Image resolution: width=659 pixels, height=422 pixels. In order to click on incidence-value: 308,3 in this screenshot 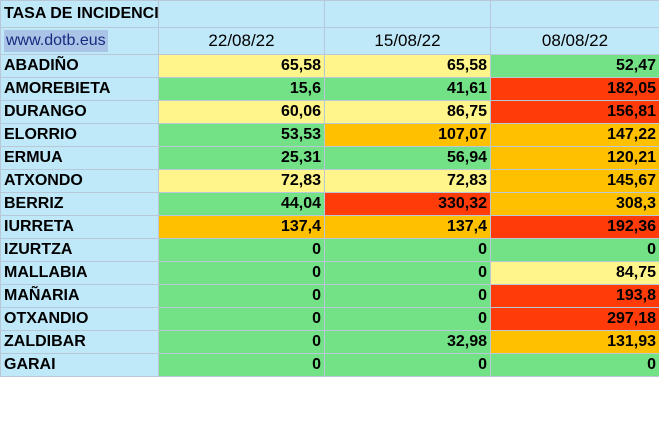, I will do `click(574, 204)`.